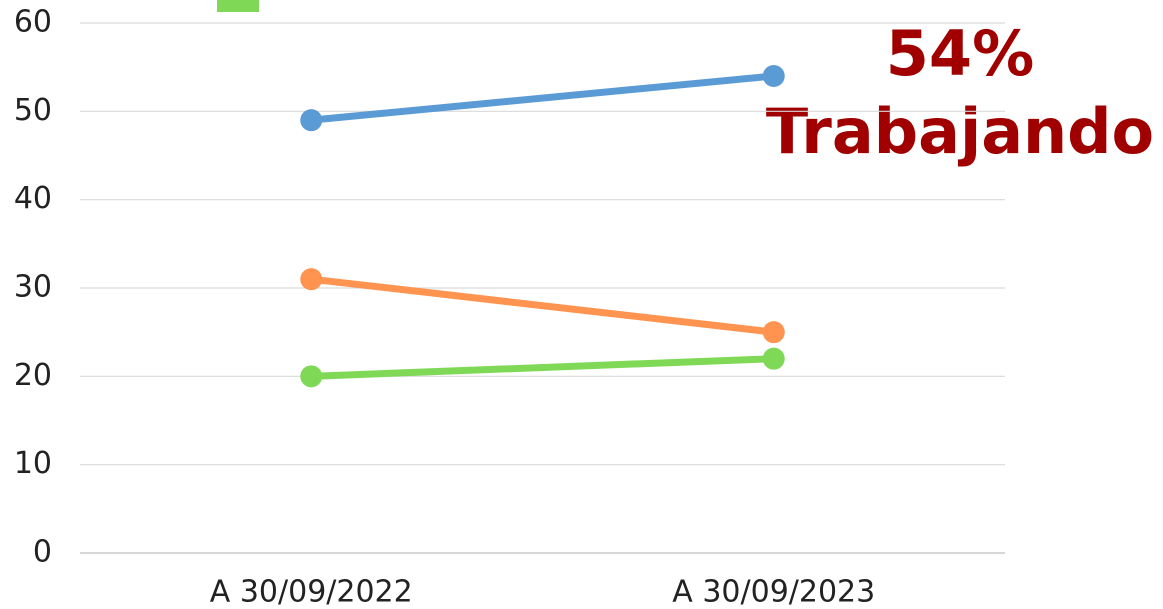  What do you see at coordinates (960, 131) in the screenshot?
I see `annotation: Trabajando` at bounding box center [960, 131].